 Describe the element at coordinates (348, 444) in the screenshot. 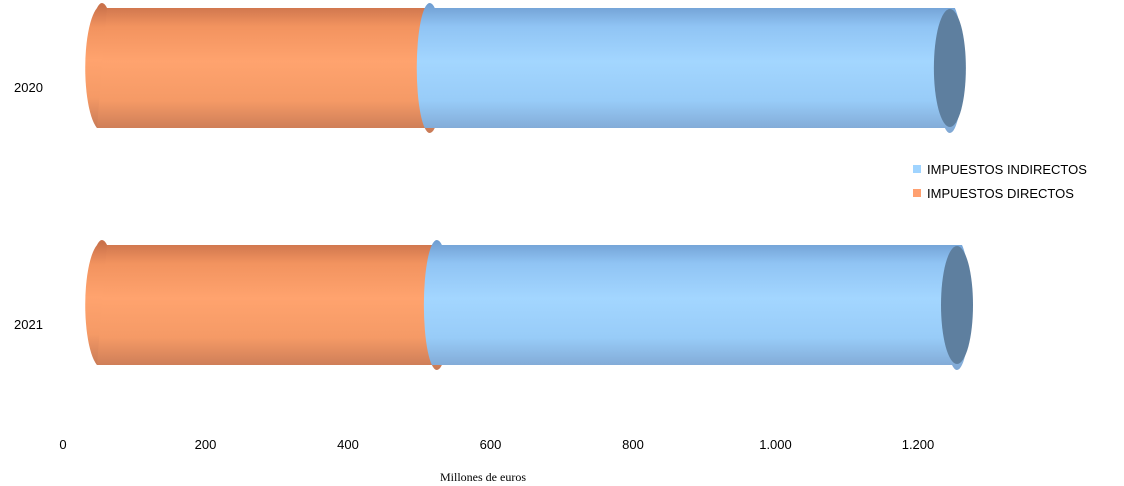

I see `x-tick-label: 400` at that location.